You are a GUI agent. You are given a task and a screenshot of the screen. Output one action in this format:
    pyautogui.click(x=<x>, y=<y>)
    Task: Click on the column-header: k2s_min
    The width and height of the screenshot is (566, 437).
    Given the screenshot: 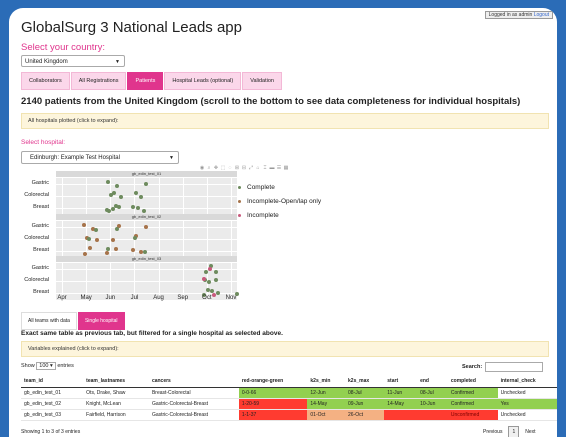 What is the action you would take?
    pyautogui.click(x=326, y=381)
    